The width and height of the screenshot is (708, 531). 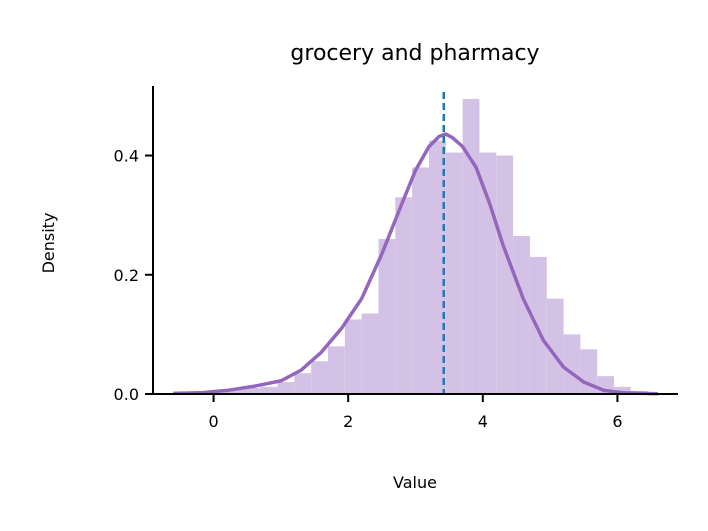 I want to click on x-ticks: 0 2 4 6, so click(x=415, y=412).